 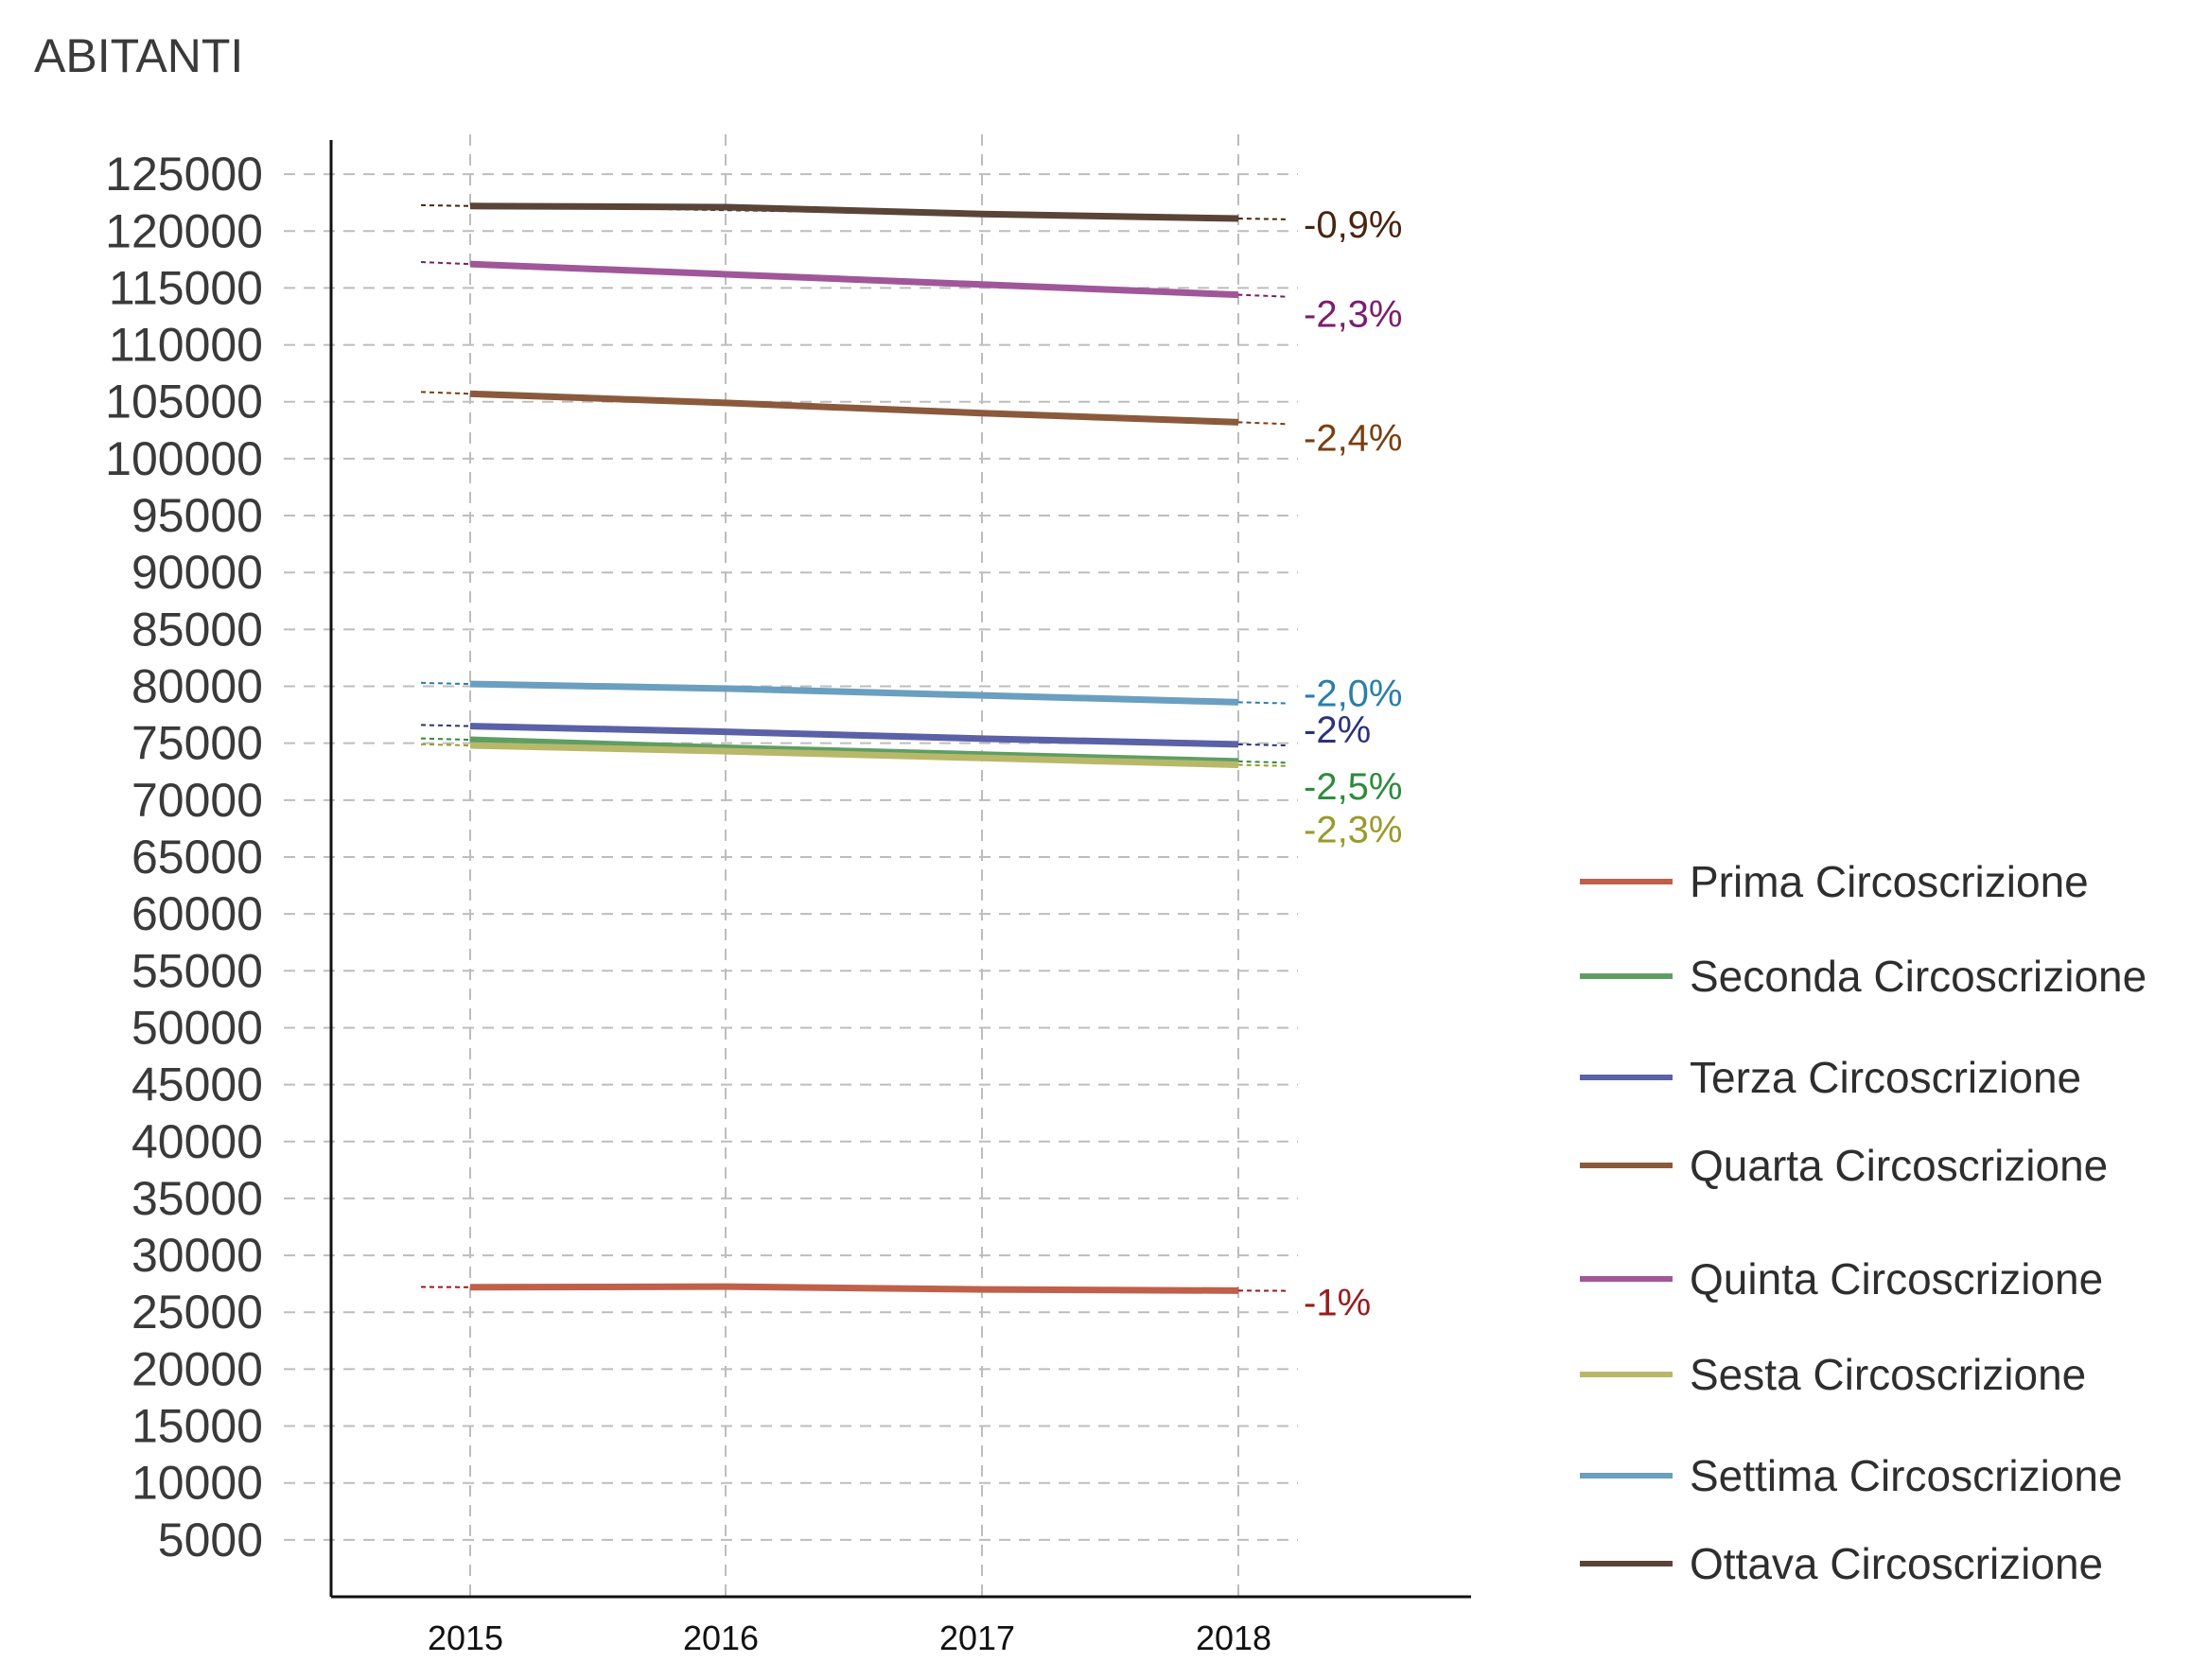 I want to click on y-tick-label: 30000, so click(x=197, y=1255).